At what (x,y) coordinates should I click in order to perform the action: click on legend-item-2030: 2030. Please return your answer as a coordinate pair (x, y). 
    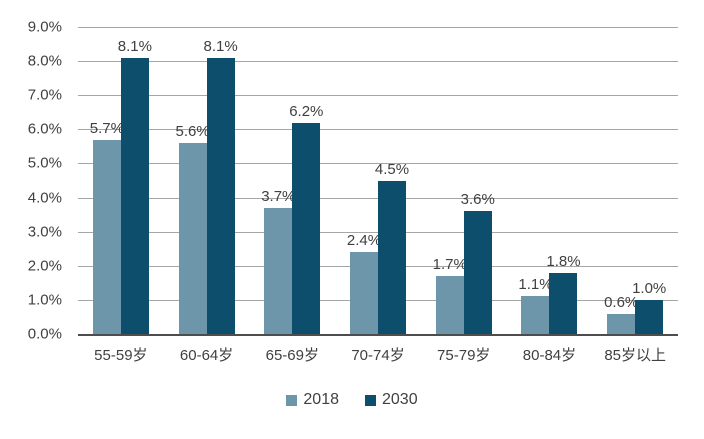
    Looking at the image, I should click on (391, 400).